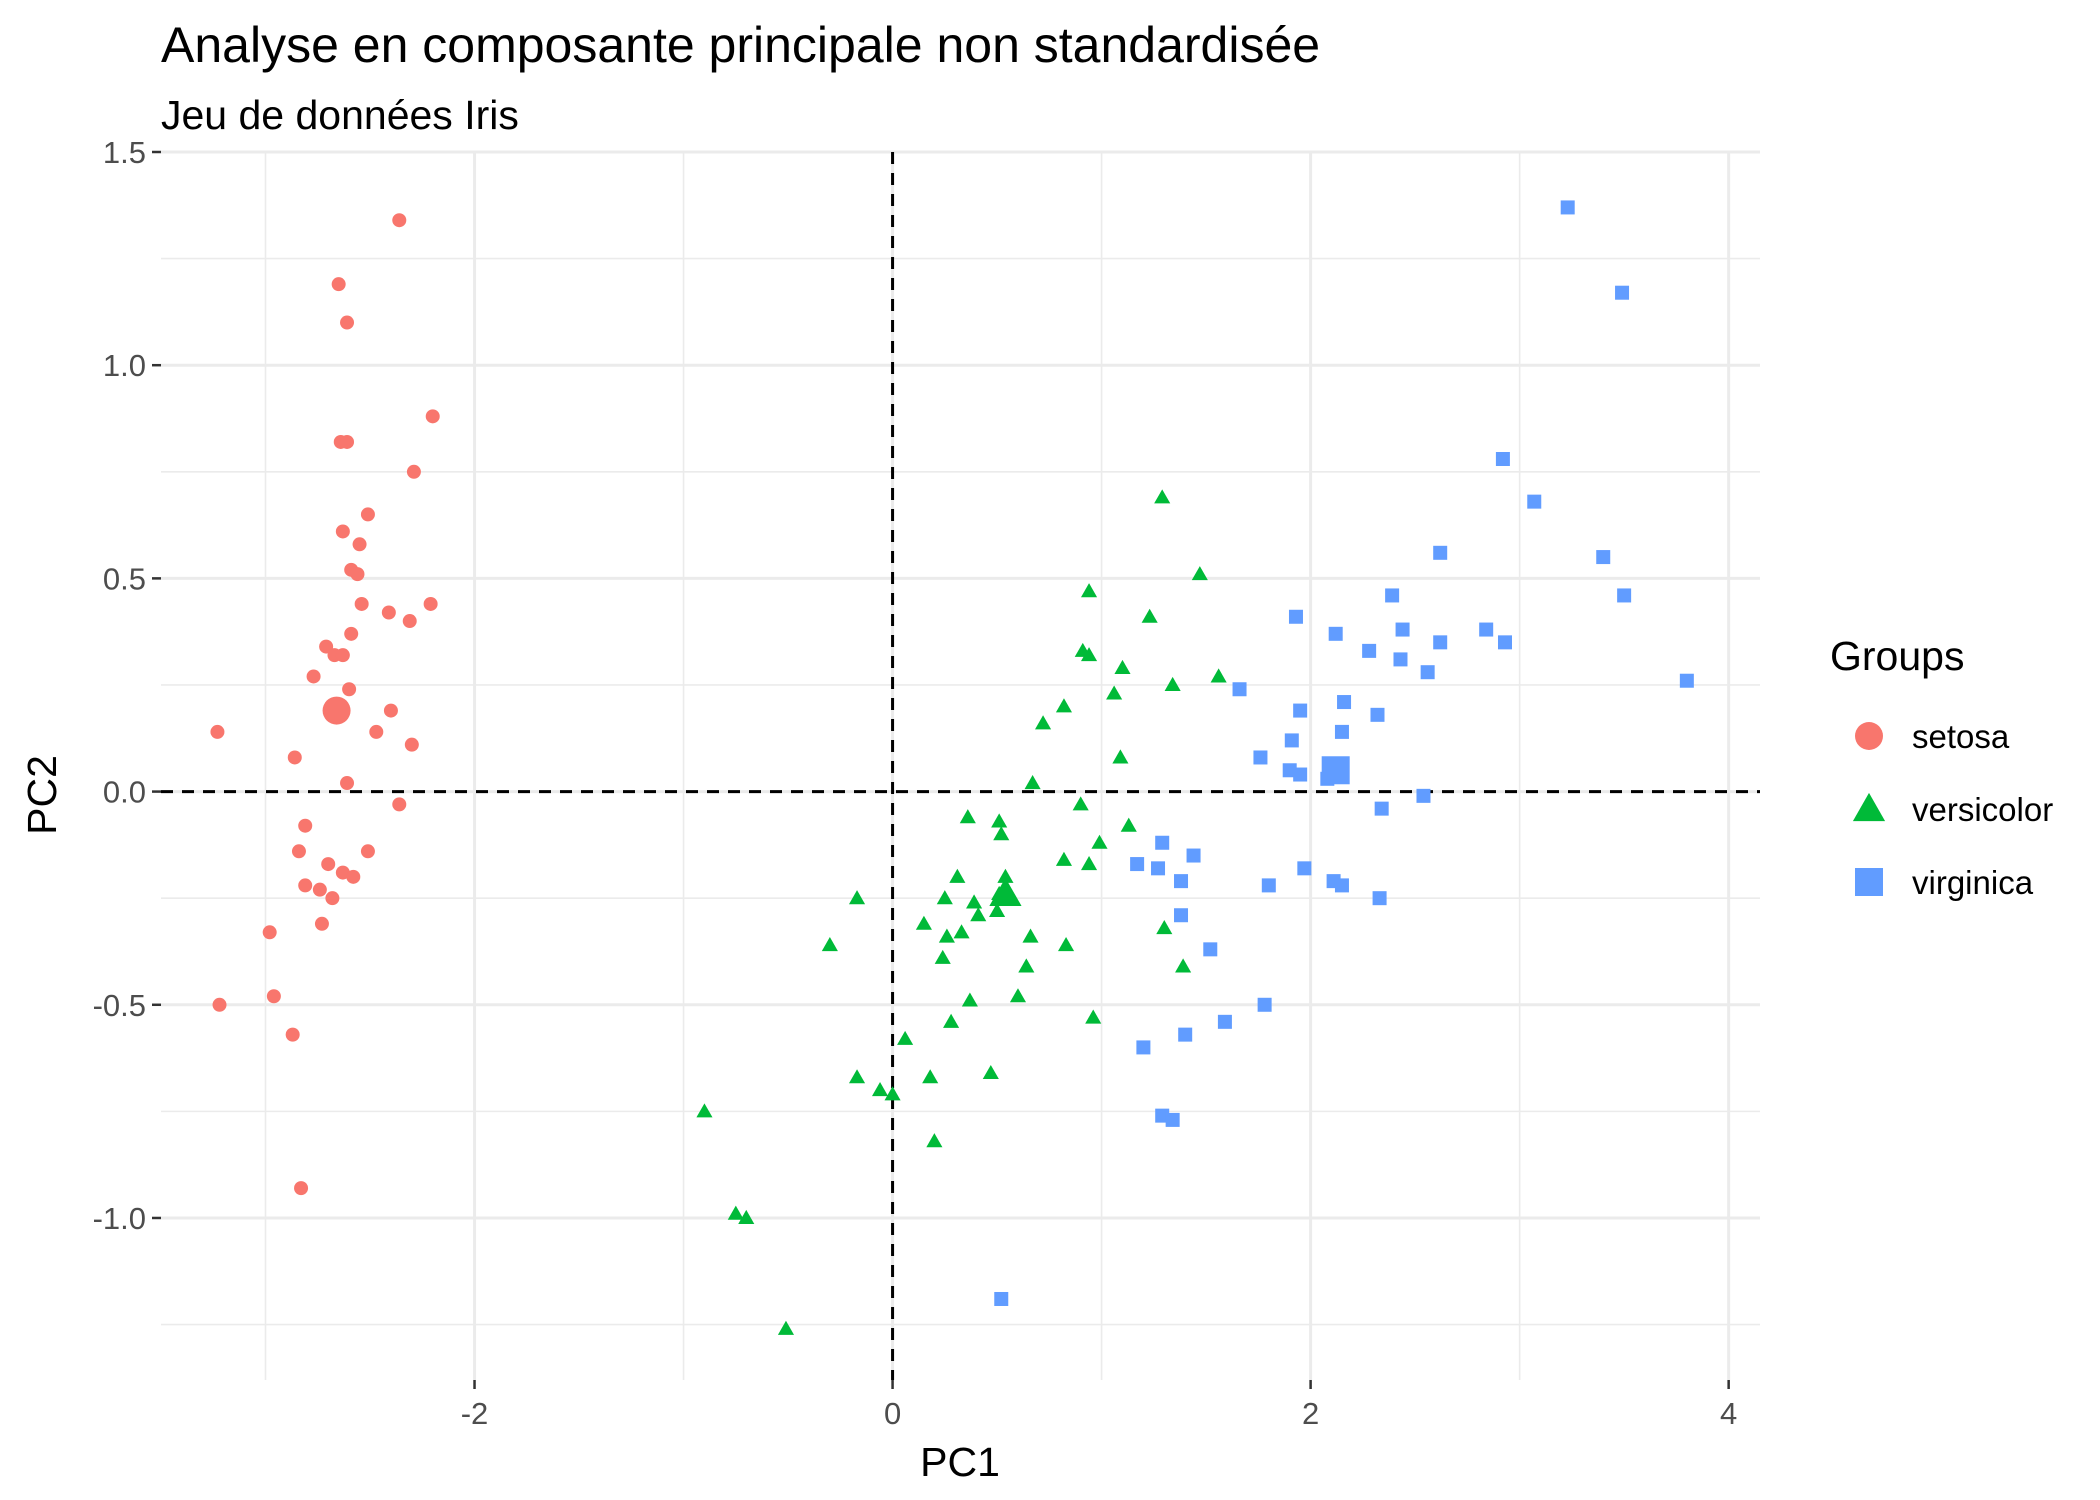 The image size is (2100, 1500). I want to click on centroid-virginica, so click(1335, 770).